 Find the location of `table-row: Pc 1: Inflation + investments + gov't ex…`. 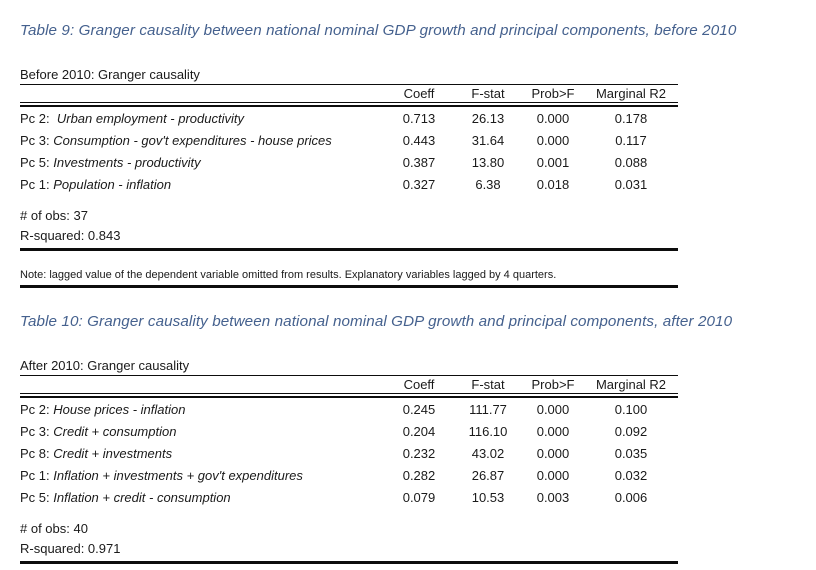

table-row: Pc 1: Inflation + investments + gov't ex… is located at coordinates (349, 475).